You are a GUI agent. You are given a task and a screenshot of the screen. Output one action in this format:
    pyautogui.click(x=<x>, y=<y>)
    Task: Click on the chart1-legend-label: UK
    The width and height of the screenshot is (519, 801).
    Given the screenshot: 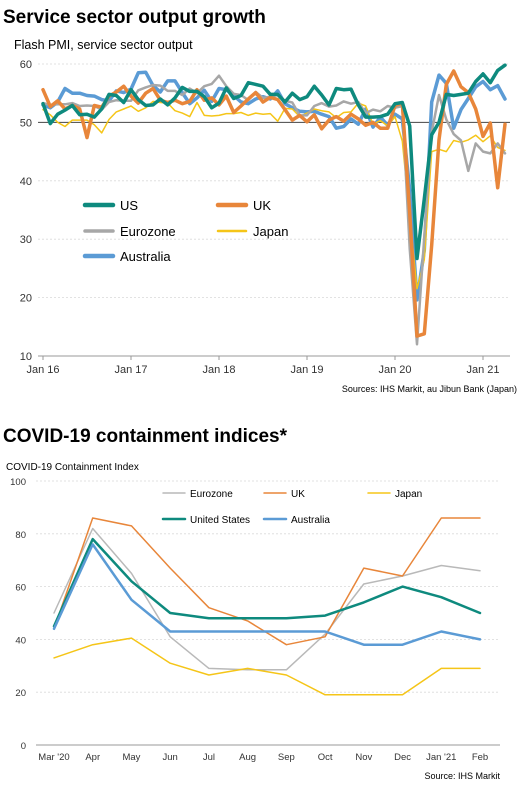 What is the action you would take?
    pyautogui.click(x=262, y=205)
    